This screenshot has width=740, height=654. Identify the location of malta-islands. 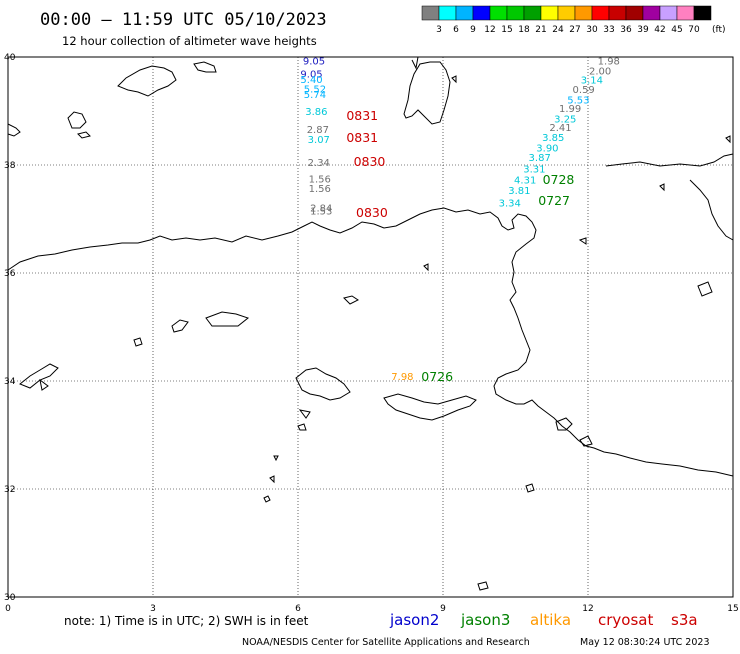
(564, 424).